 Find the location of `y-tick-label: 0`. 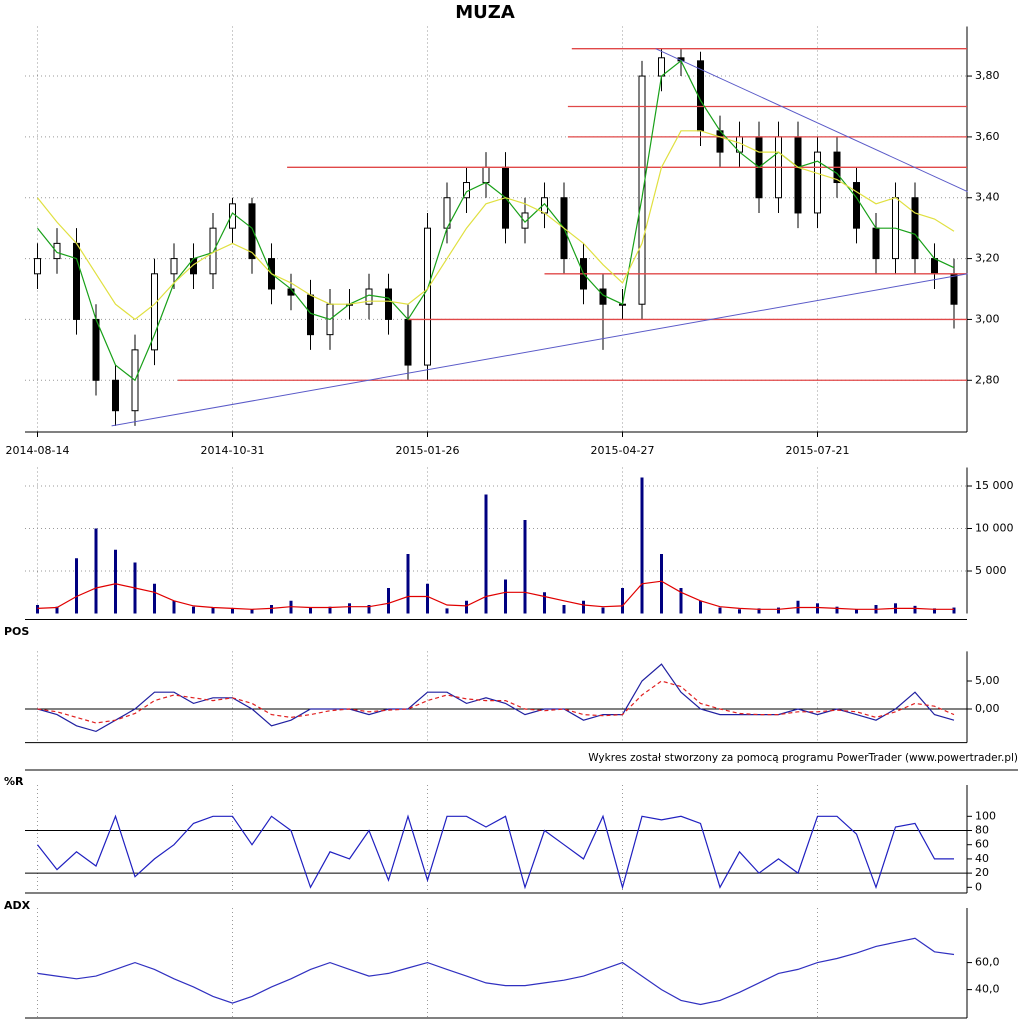

y-tick-label: 0 is located at coordinates (978, 886).